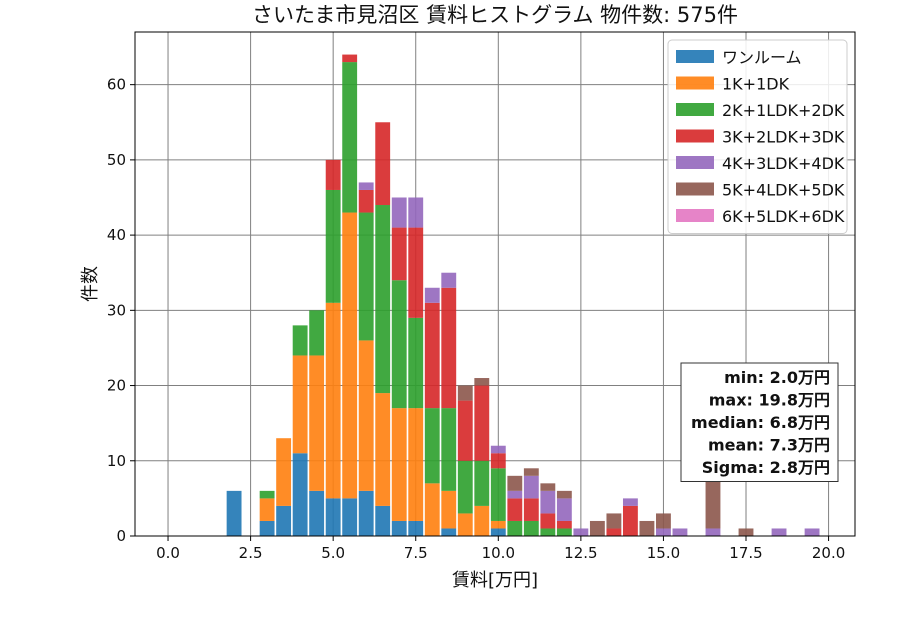  I want to click on stats-line: median: 6.8万円, so click(760, 422).